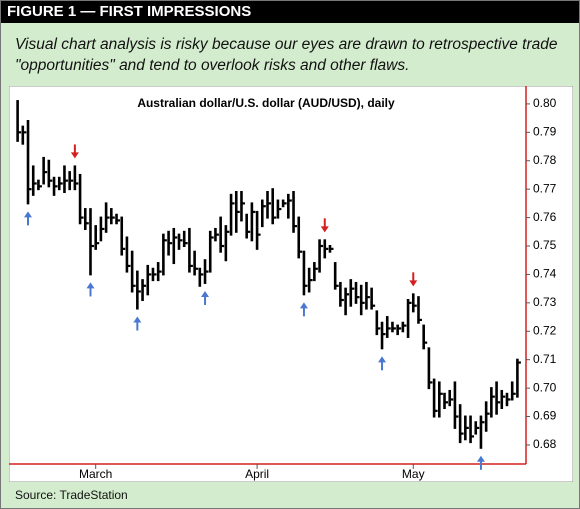 The width and height of the screenshot is (580, 509). Describe the element at coordinates (413, 474) in the screenshot. I see `x-tick-label: May` at that location.